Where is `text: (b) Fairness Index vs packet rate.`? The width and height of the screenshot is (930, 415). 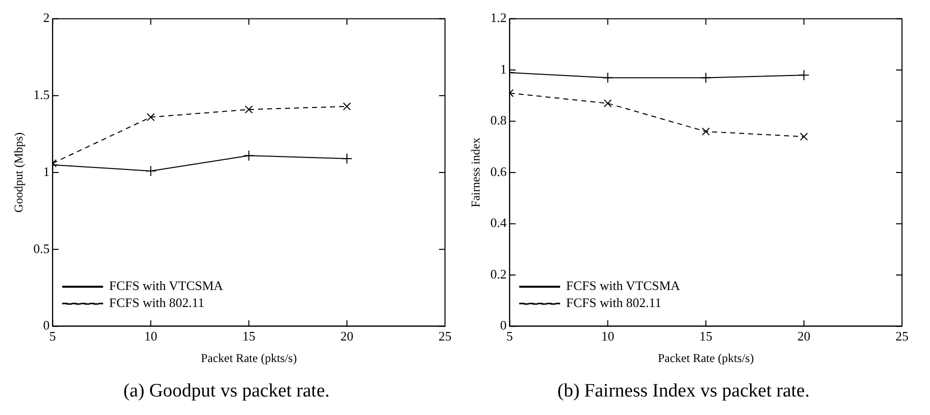 text: (b) Fairness Index vs packet rate. is located at coordinates (683, 391).